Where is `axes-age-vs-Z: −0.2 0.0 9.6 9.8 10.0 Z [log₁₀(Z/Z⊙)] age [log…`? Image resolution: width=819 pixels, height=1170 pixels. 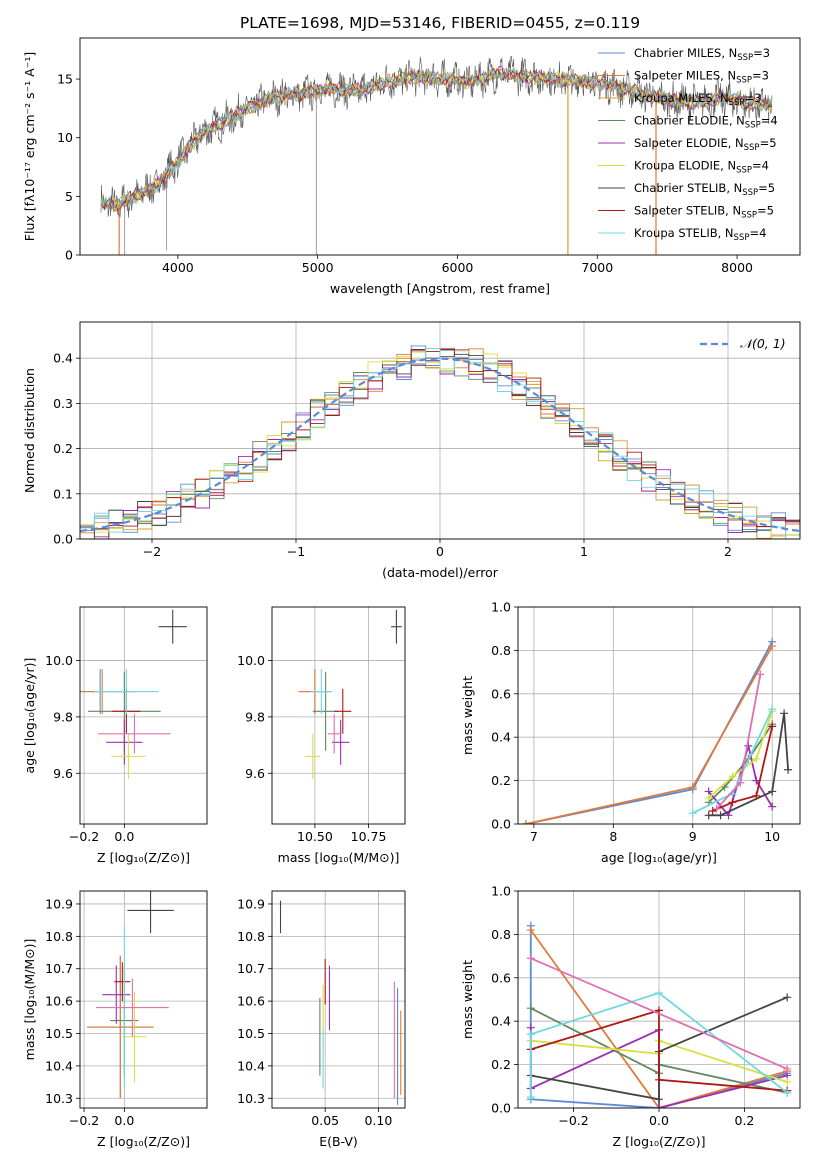
axes-age-vs-Z: −0.2 0.0 9.6 9.8 10.0 Z [log₁₀(Z/Z⊙)] age [log… is located at coordinates (115, 735).